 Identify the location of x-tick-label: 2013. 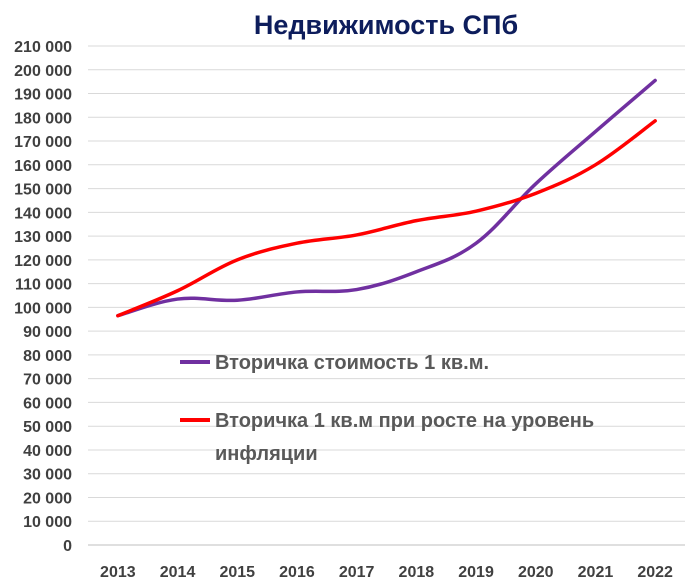
(118, 572).